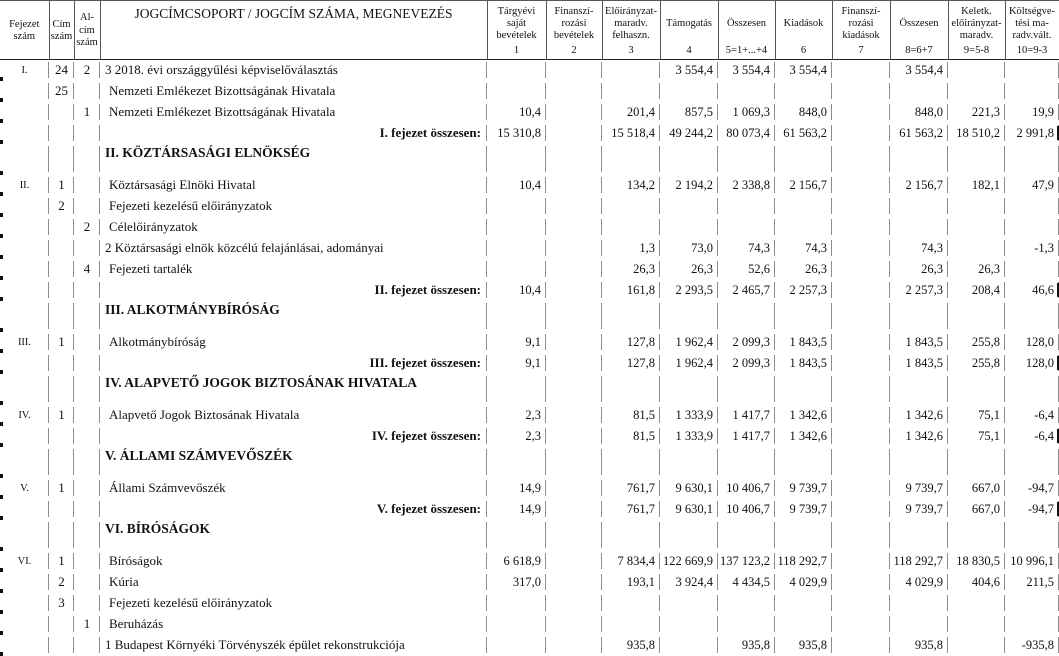  I want to click on megnevezes-cell: Bíróságok, so click(293, 561).